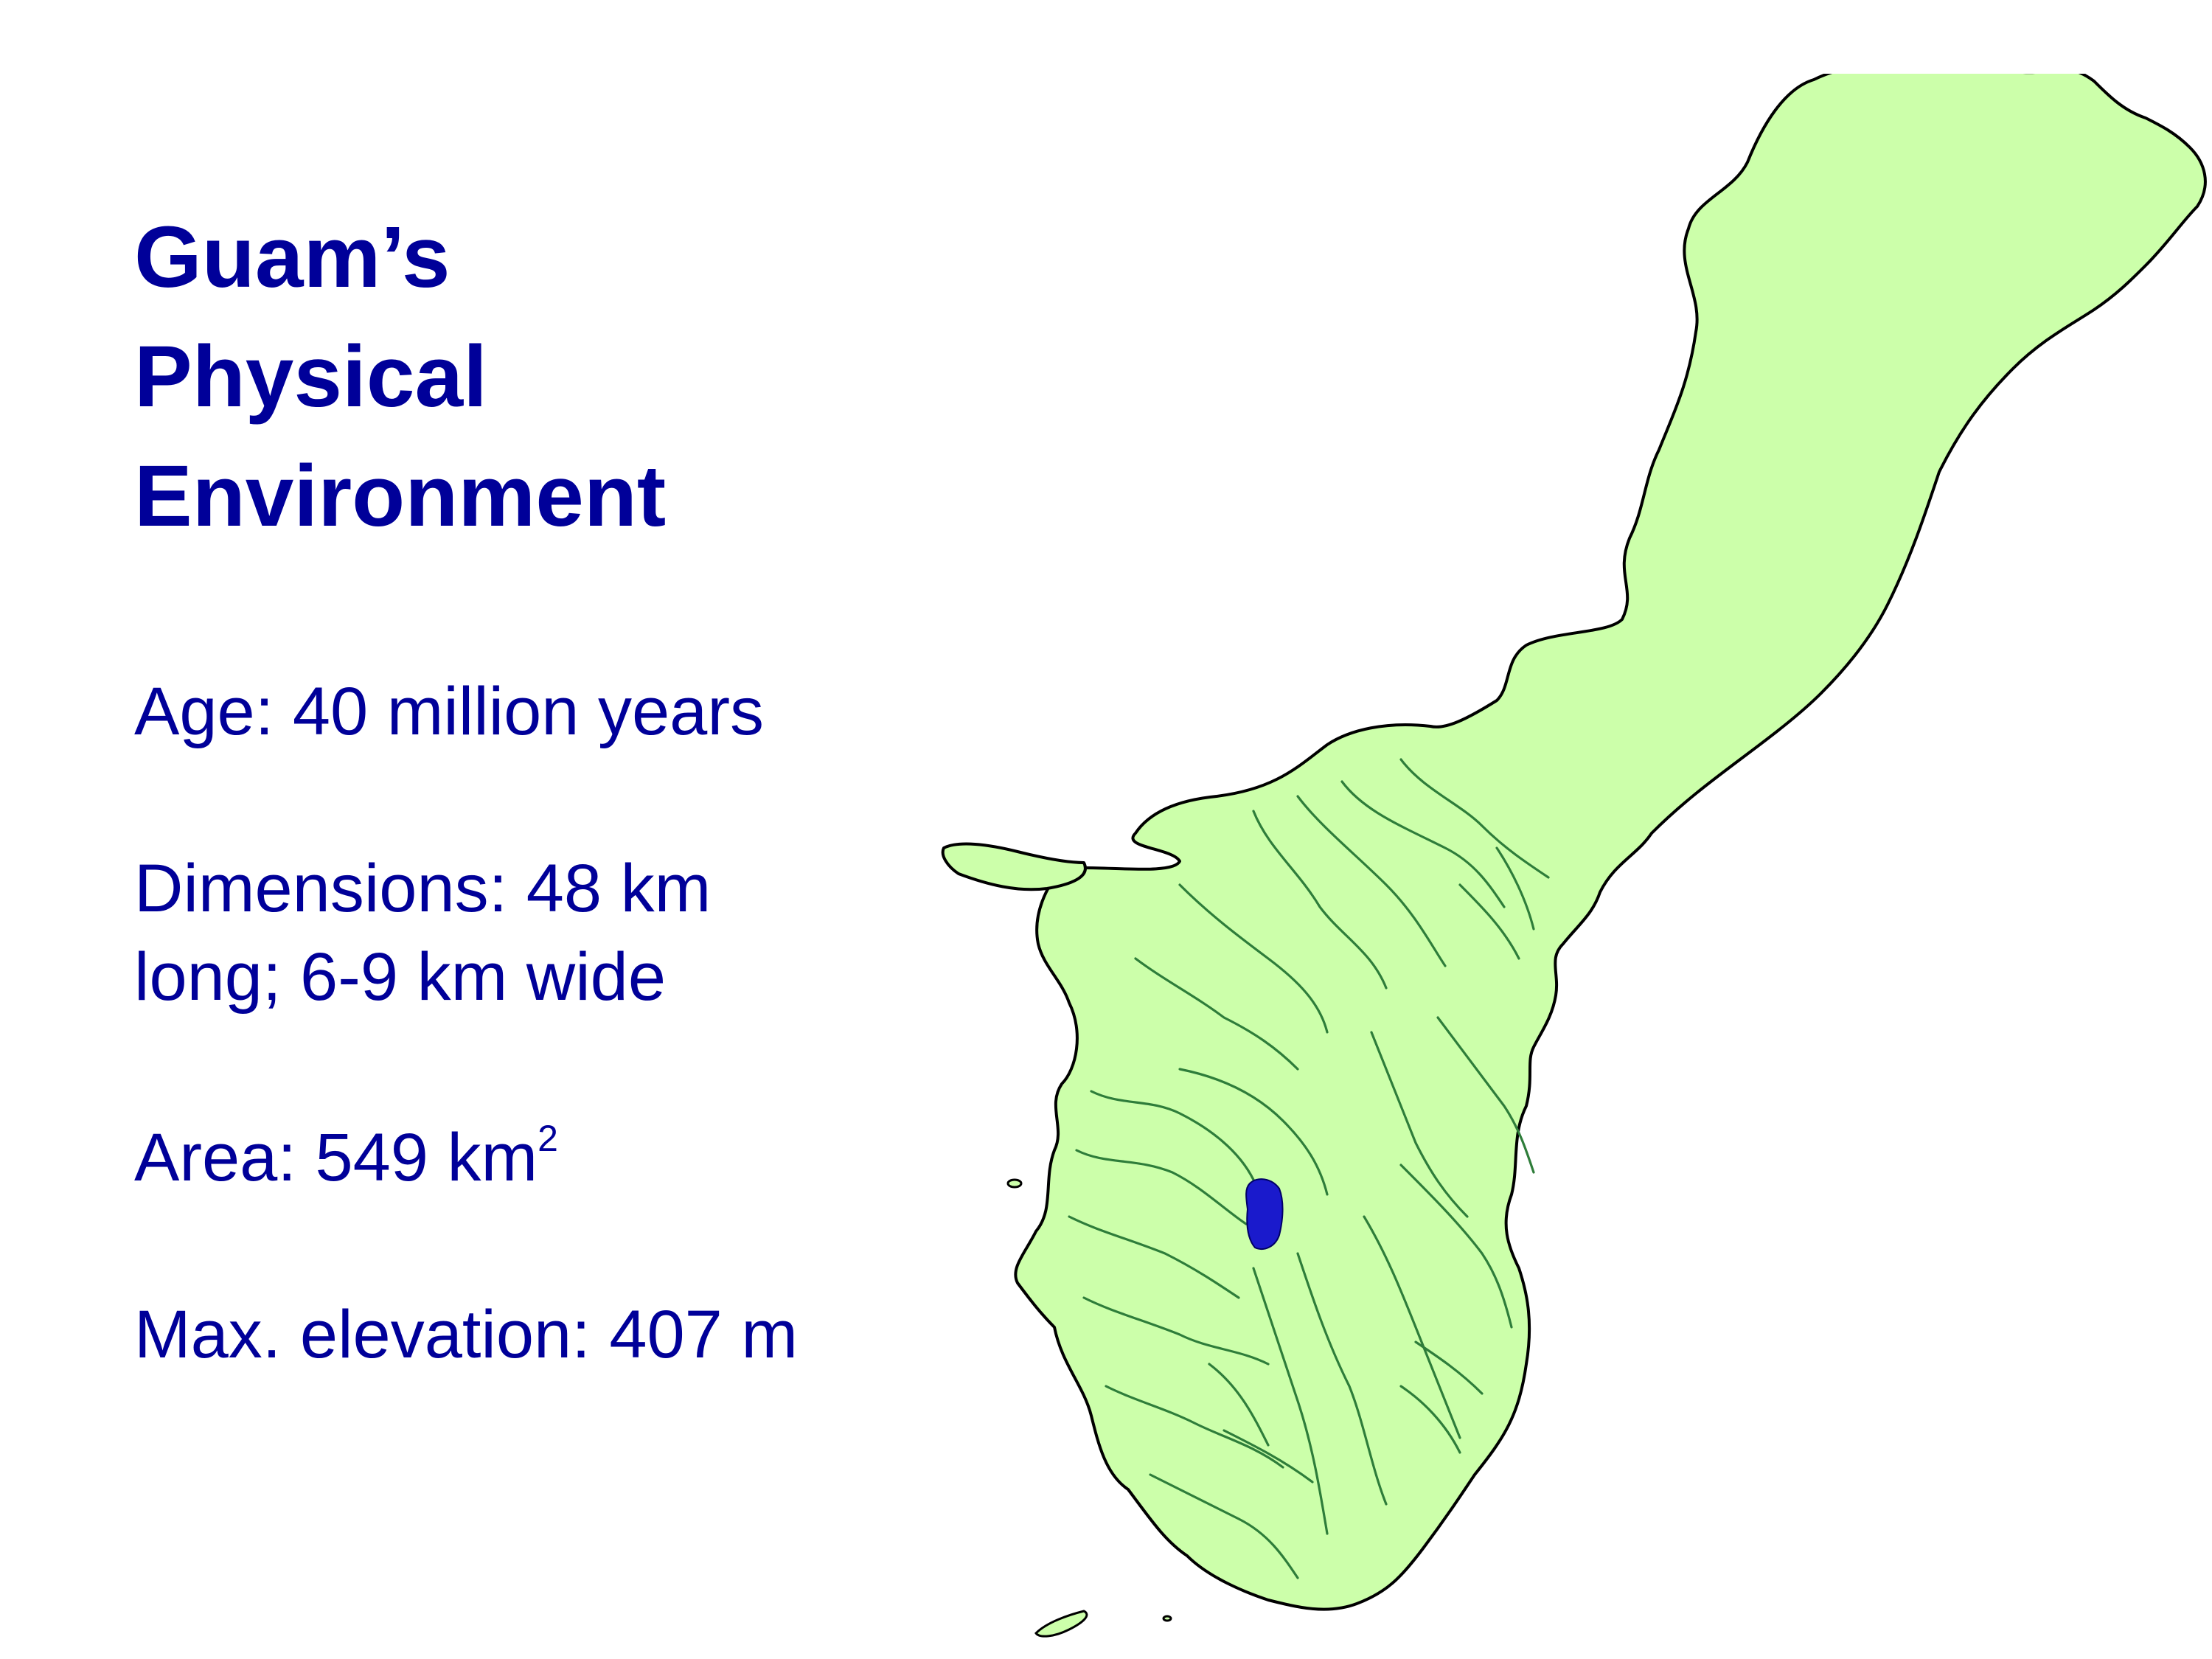 The width and height of the screenshot is (2212, 1659). What do you see at coordinates (466, 1334) in the screenshot?
I see `elevation-fact: Max. elevation: 407 m` at bounding box center [466, 1334].